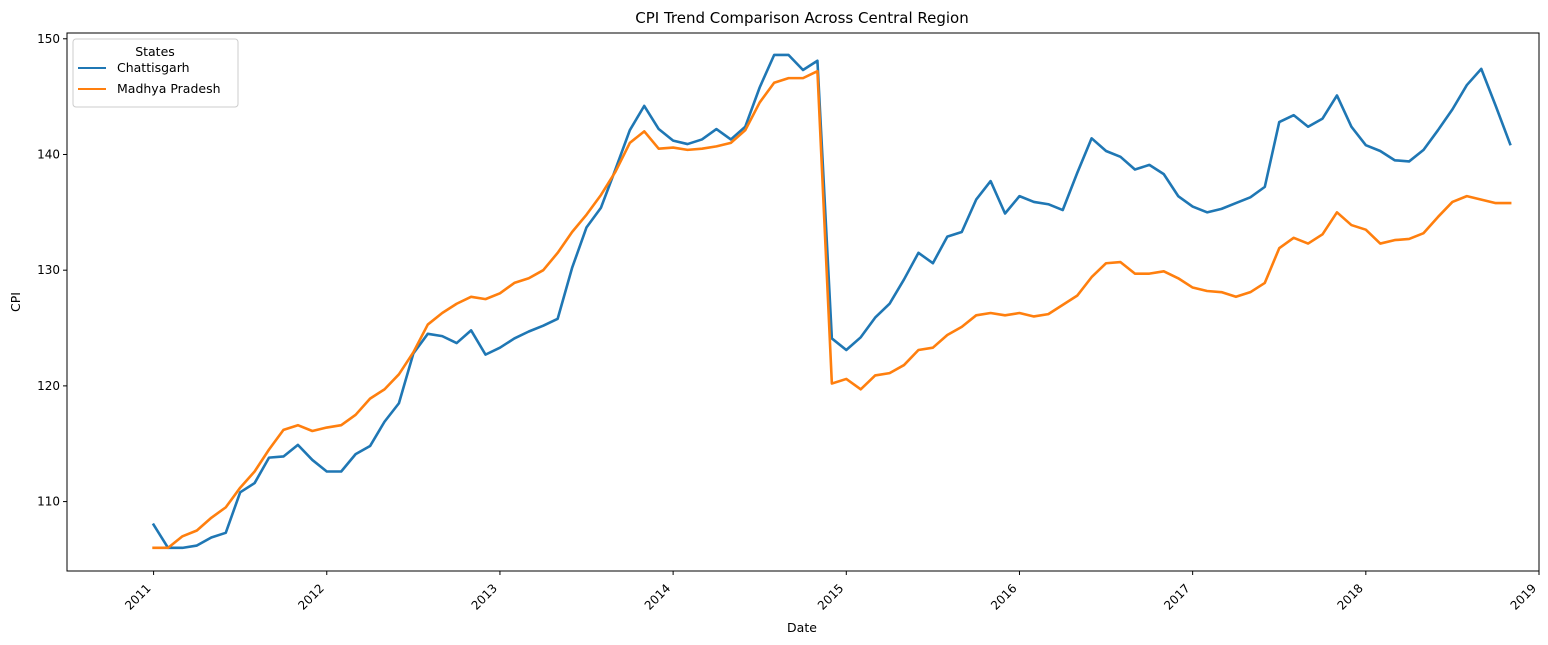 The width and height of the screenshot is (1548, 645). I want to click on legend-label: Chattisgarh, so click(153, 67).